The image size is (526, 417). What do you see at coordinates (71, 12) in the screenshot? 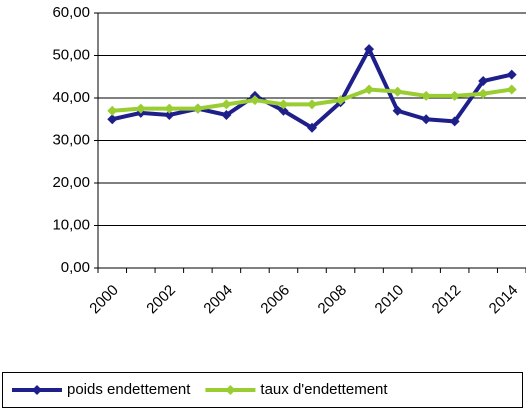
I see `y-tick-label: 60,00` at bounding box center [71, 12].